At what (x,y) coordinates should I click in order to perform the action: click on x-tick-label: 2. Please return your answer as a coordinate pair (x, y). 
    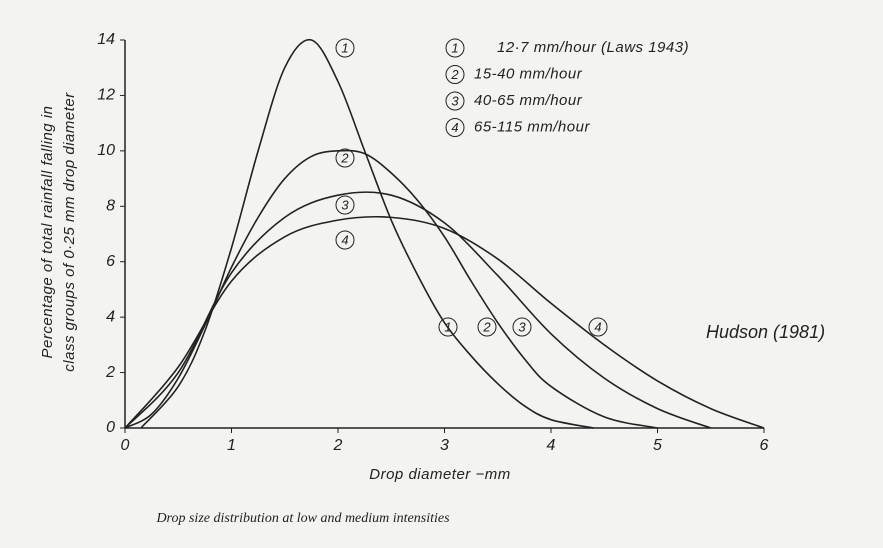
    Looking at the image, I should click on (338, 445).